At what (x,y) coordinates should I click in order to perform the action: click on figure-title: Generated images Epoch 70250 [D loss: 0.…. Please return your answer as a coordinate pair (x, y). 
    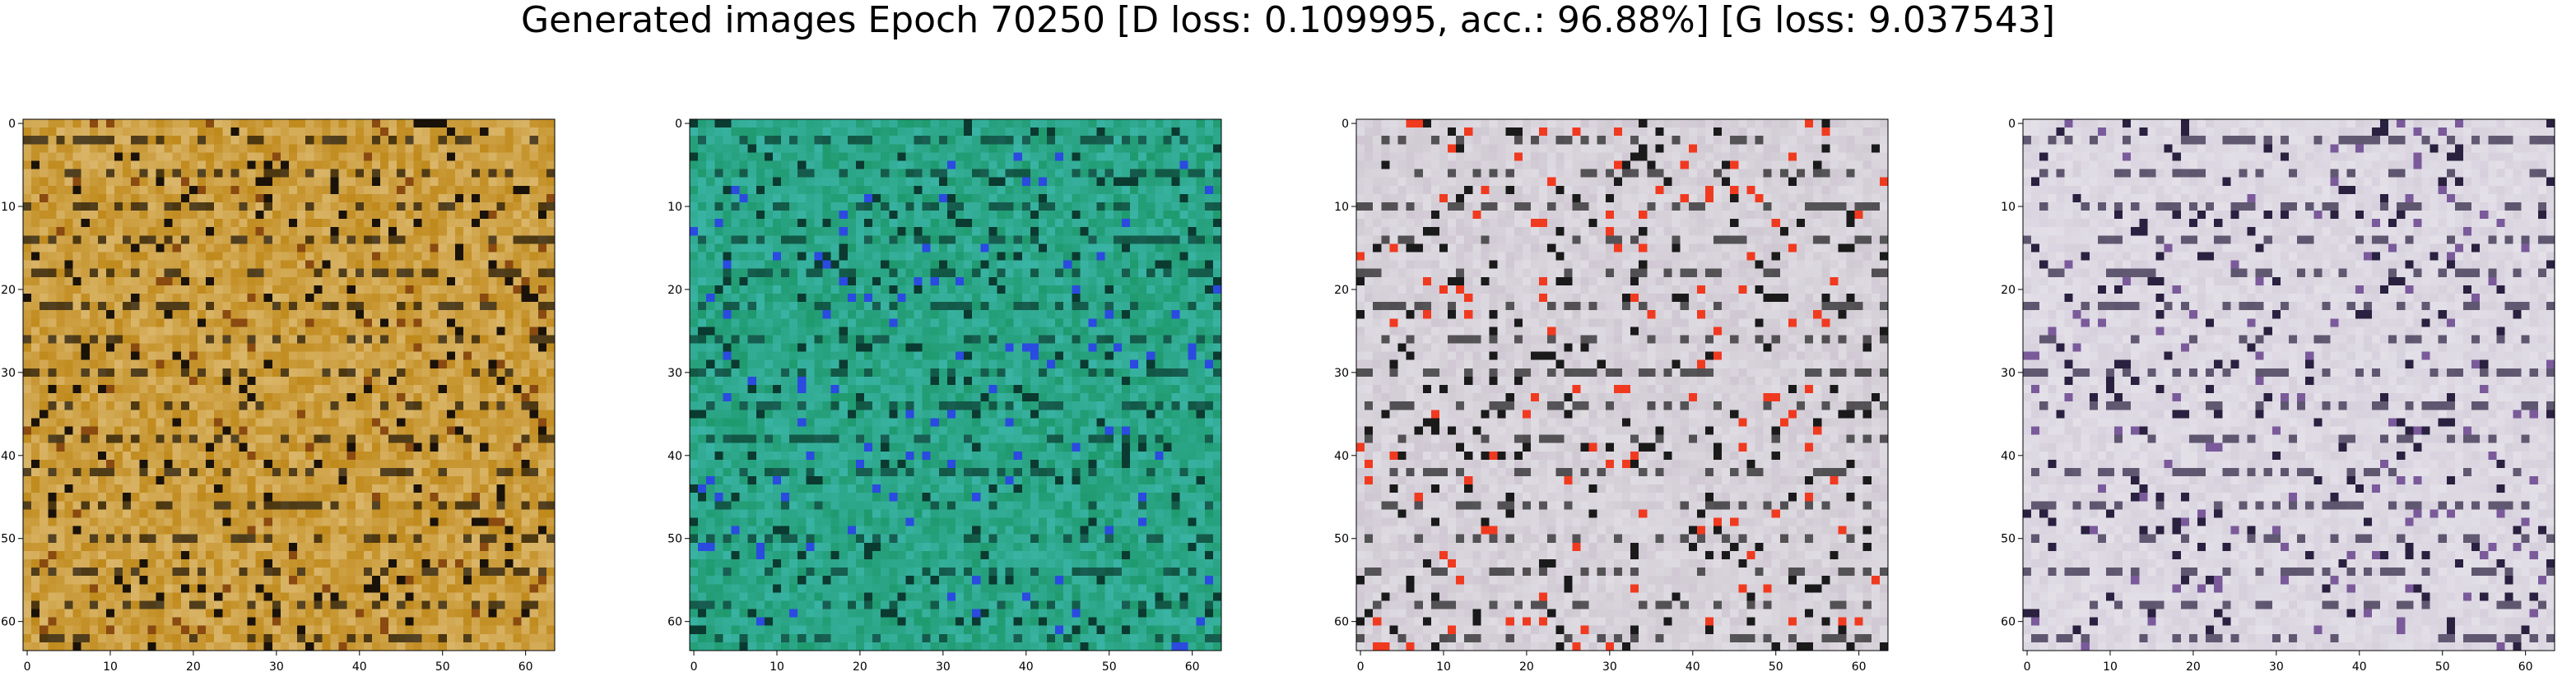
    Looking at the image, I should click on (1288, 20).